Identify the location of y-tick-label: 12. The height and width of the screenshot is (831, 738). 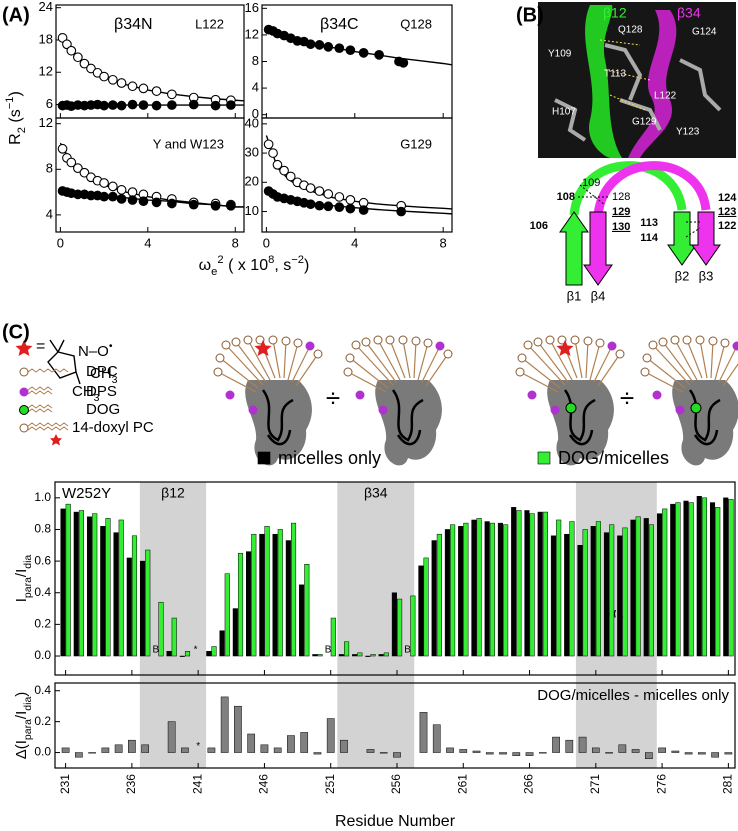
(46, 71).